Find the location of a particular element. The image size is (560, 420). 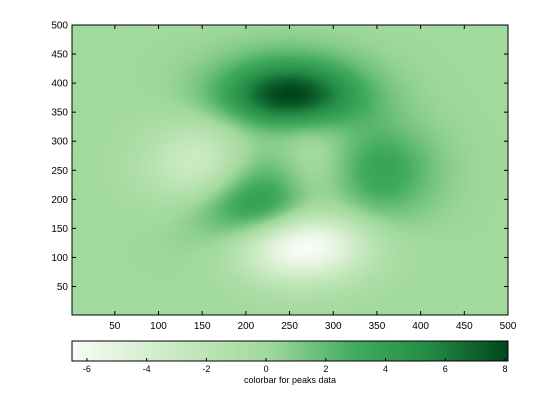

y-tick-label: 250 is located at coordinates (59, 171).